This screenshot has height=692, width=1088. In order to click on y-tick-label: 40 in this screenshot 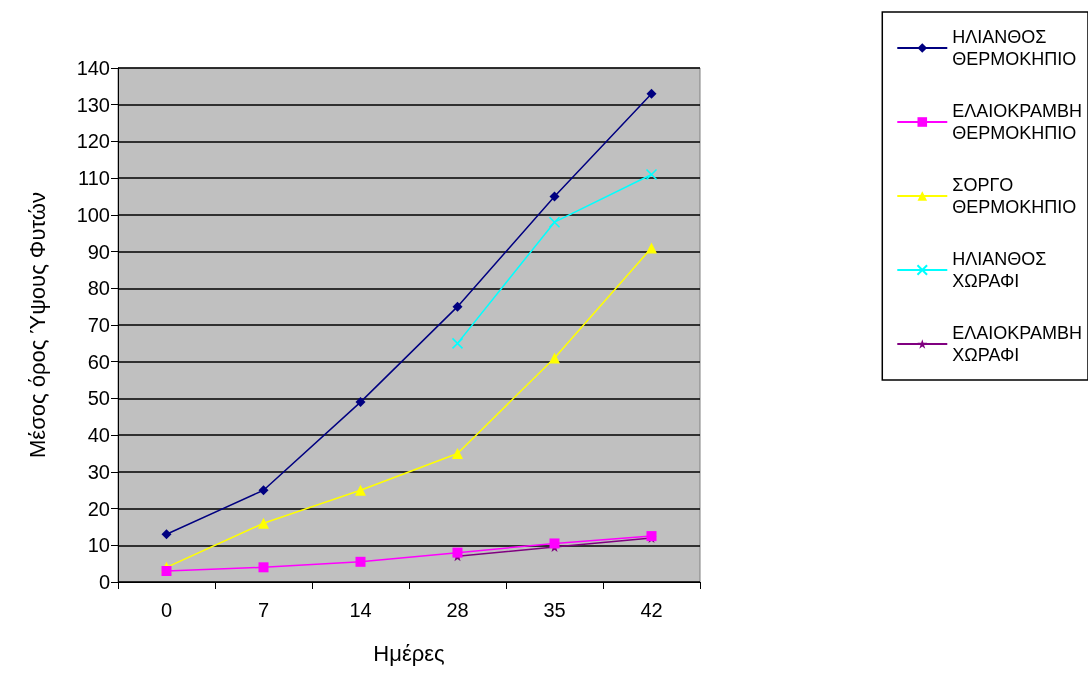, I will do `click(98, 435)`.